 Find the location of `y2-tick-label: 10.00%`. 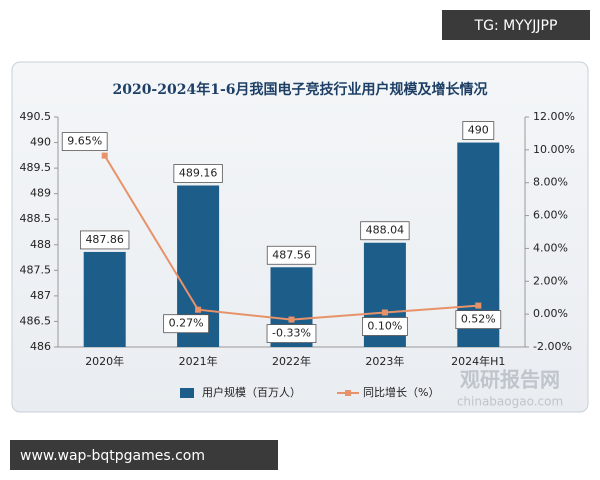

y2-tick-label: 10.00% is located at coordinates (554, 149).